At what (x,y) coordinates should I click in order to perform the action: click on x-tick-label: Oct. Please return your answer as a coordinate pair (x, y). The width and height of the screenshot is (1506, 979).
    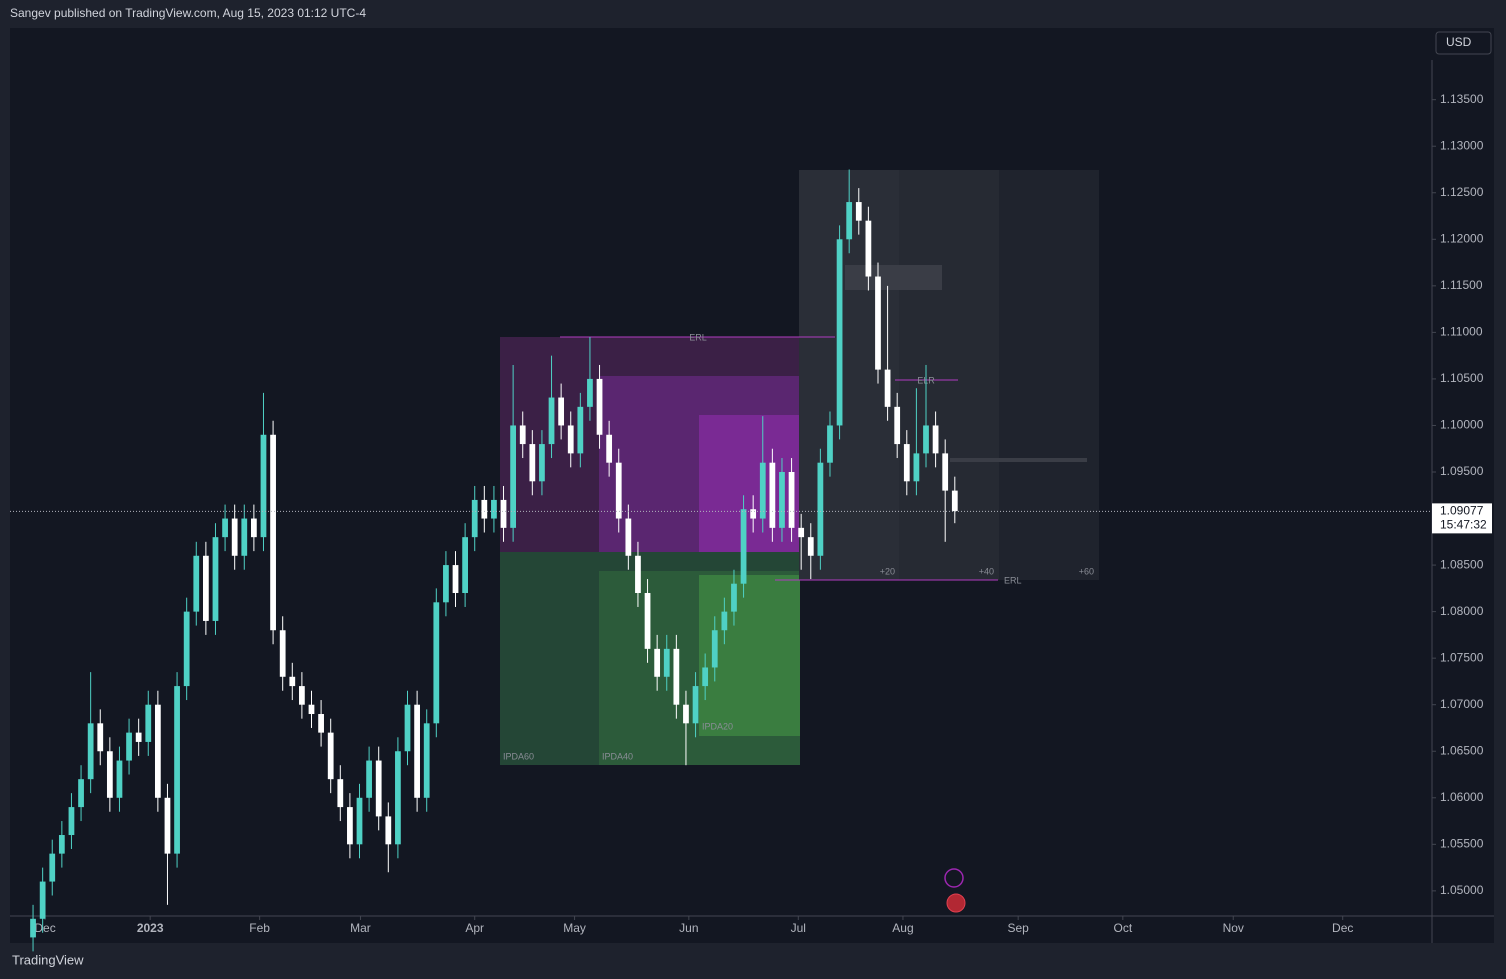
    Looking at the image, I should click on (1122, 928).